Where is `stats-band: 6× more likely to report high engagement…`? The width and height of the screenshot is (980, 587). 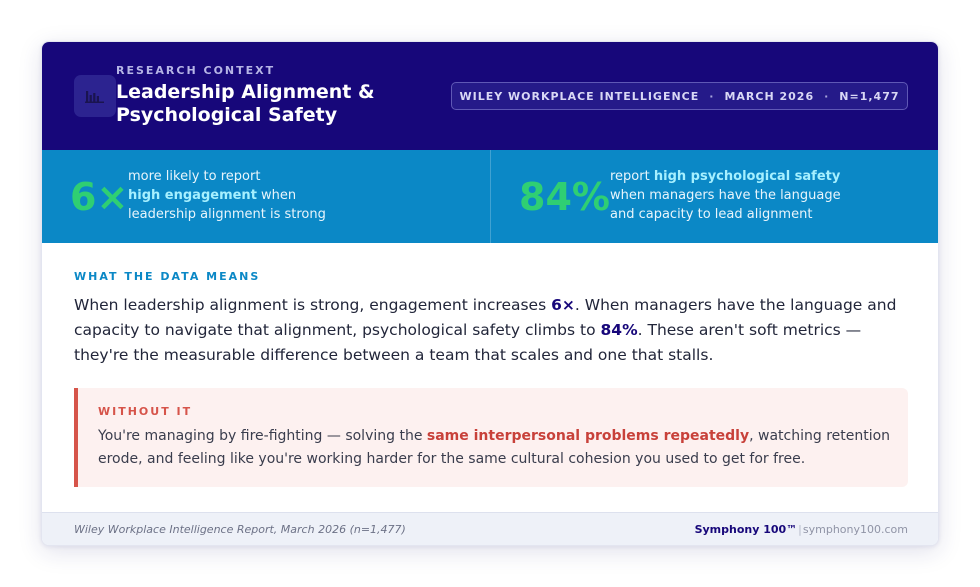
stats-band: 6× more likely to report high engagement… is located at coordinates (490, 196).